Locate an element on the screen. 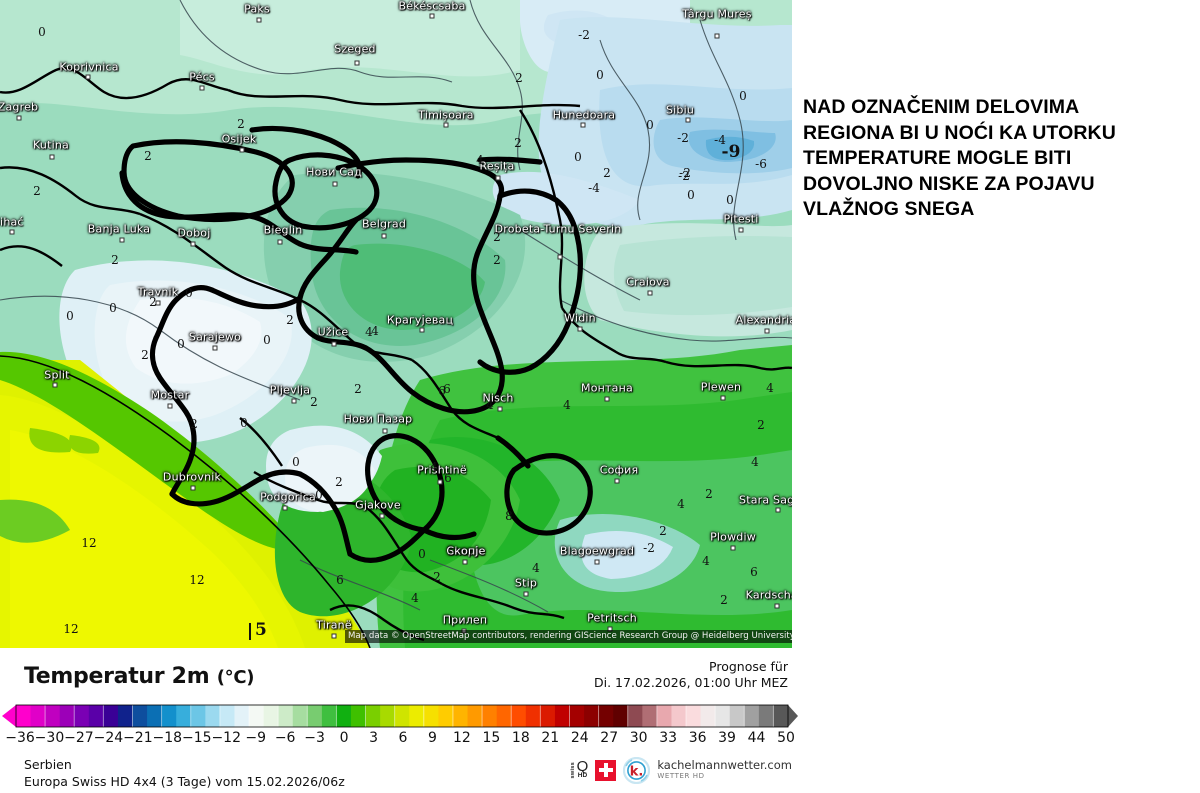 This screenshot has height=793, width=1200. scale-tick: 36 is located at coordinates (697, 738).